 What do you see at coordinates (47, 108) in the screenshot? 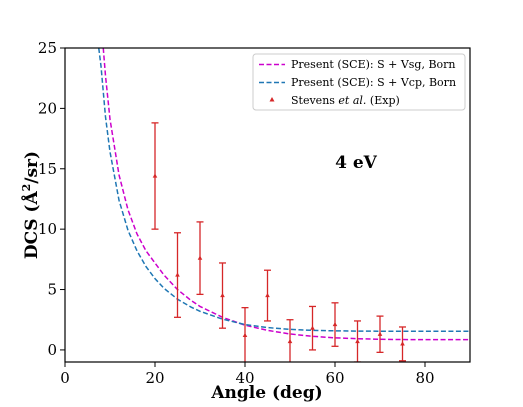
I see `y-tick-label: 20` at bounding box center [47, 108].